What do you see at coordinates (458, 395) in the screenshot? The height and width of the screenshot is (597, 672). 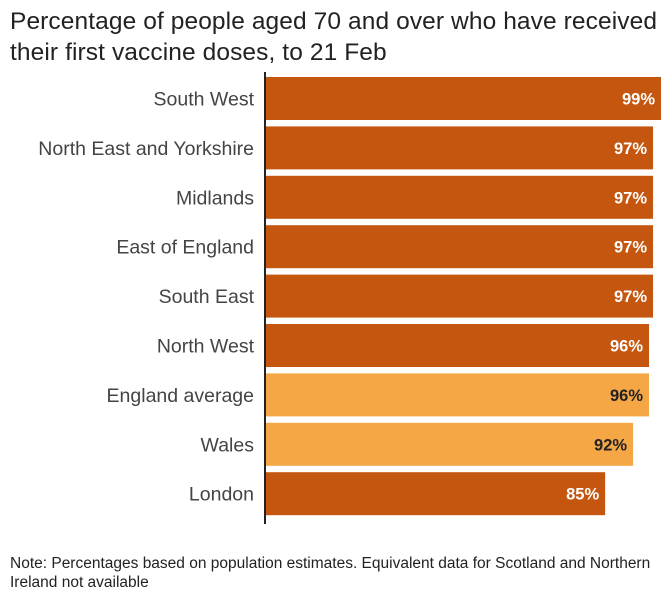 I see `bar-england-average` at bounding box center [458, 395].